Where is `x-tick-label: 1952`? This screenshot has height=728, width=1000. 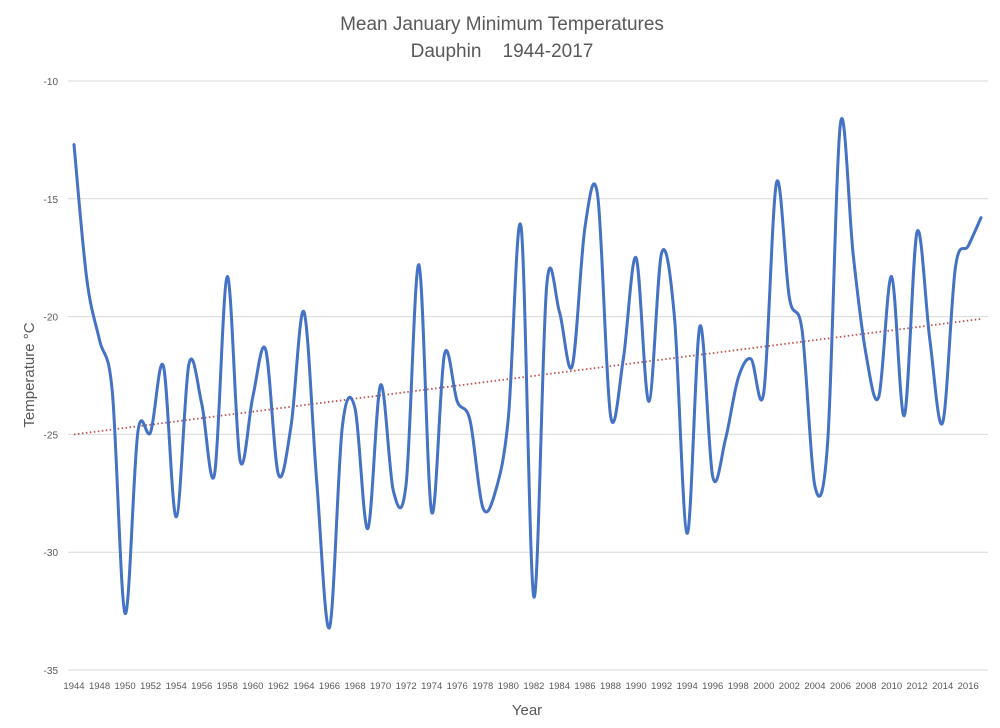
x-tick-label: 1952 is located at coordinates (150, 686).